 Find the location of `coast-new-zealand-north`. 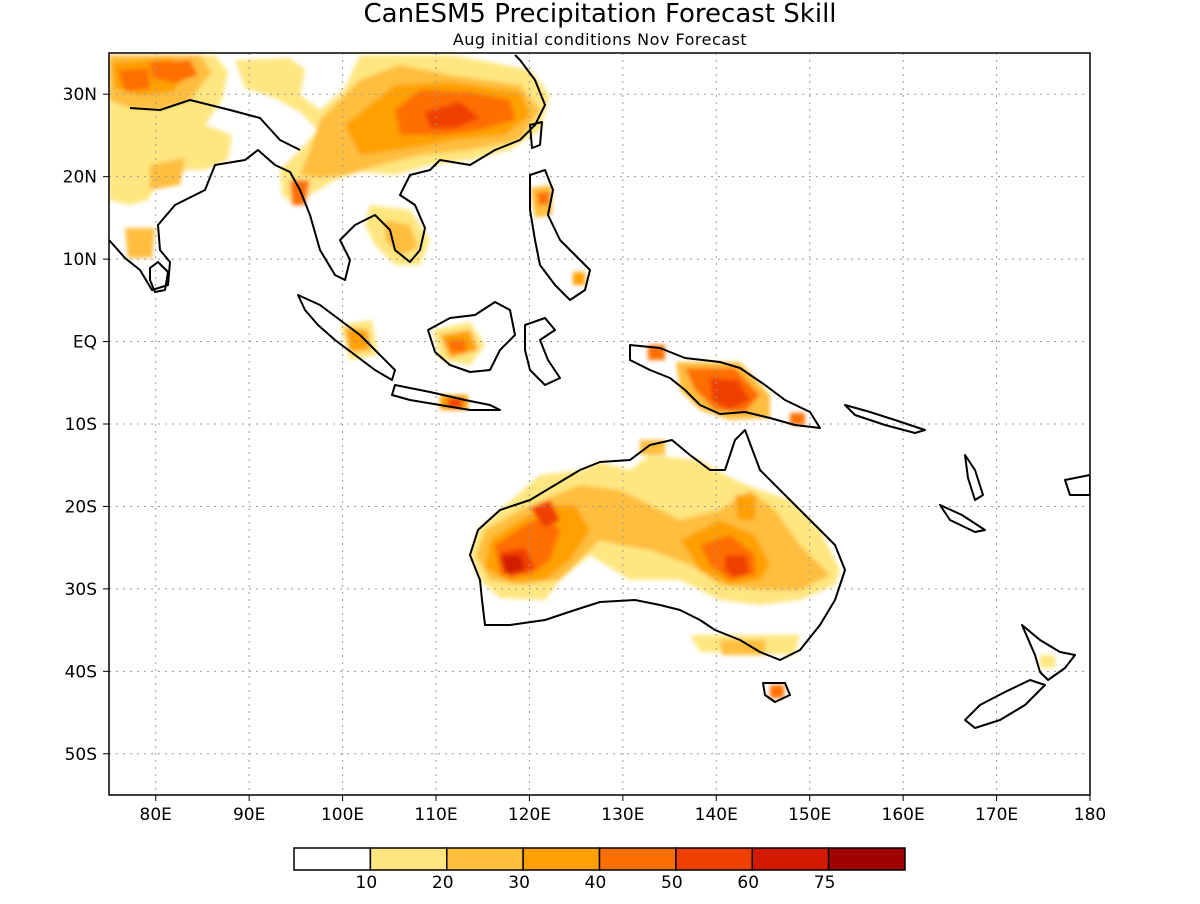

coast-new-zealand-north is located at coordinates (1048, 652).